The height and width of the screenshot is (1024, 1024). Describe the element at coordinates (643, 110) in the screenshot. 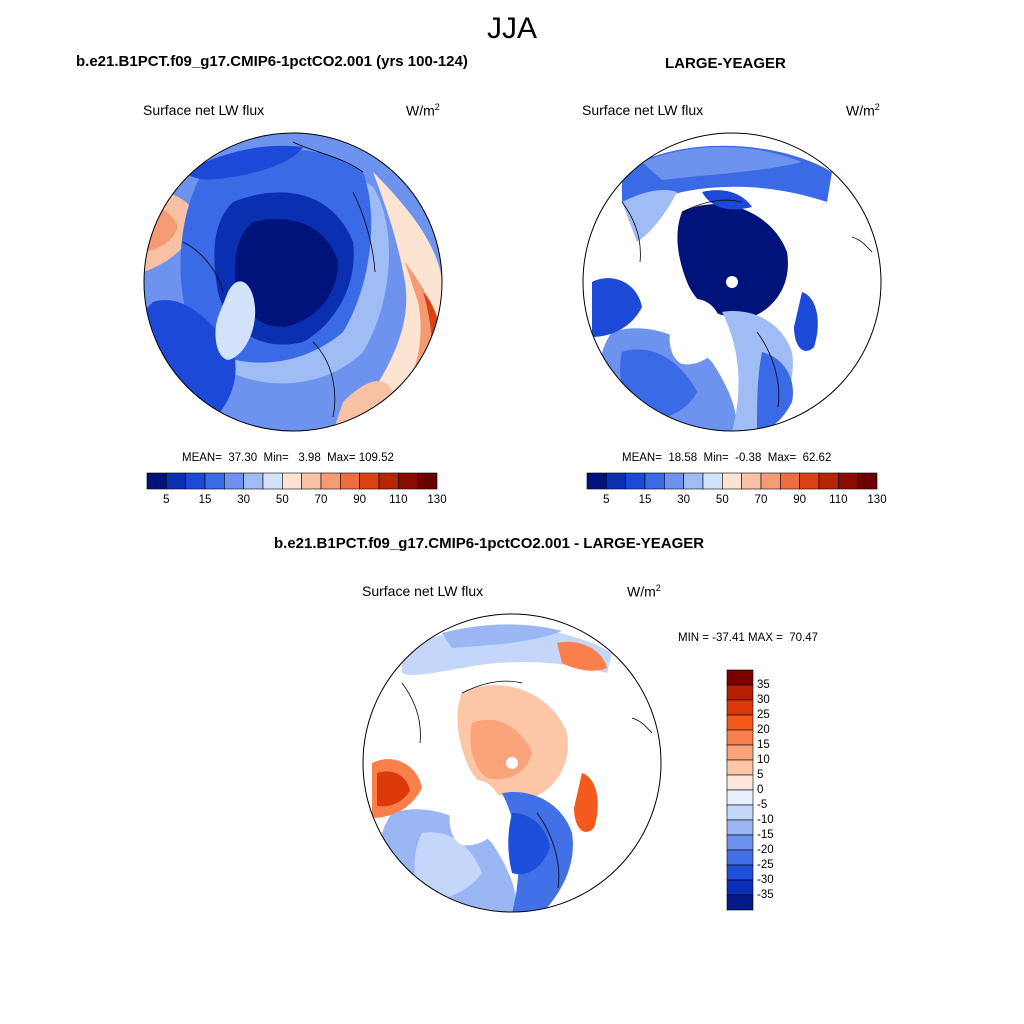

I see `variable-label-obs: Surface net LW flux` at that location.